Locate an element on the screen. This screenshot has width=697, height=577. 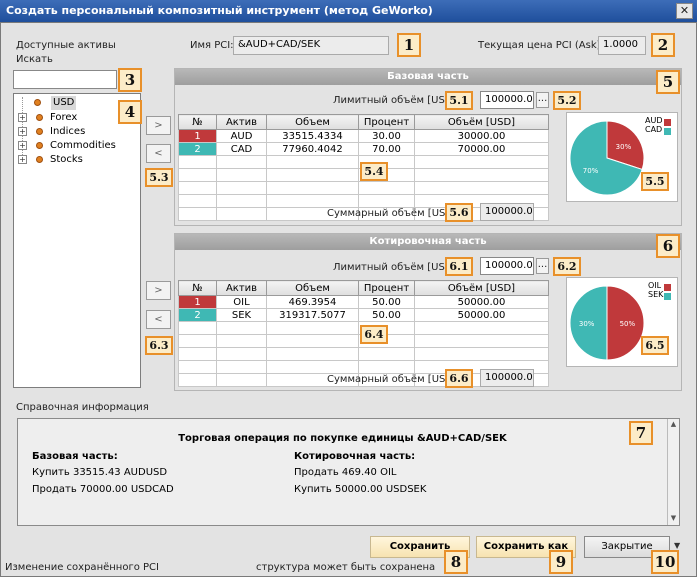
table-cell: CAD is located at coordinates (241, 149).